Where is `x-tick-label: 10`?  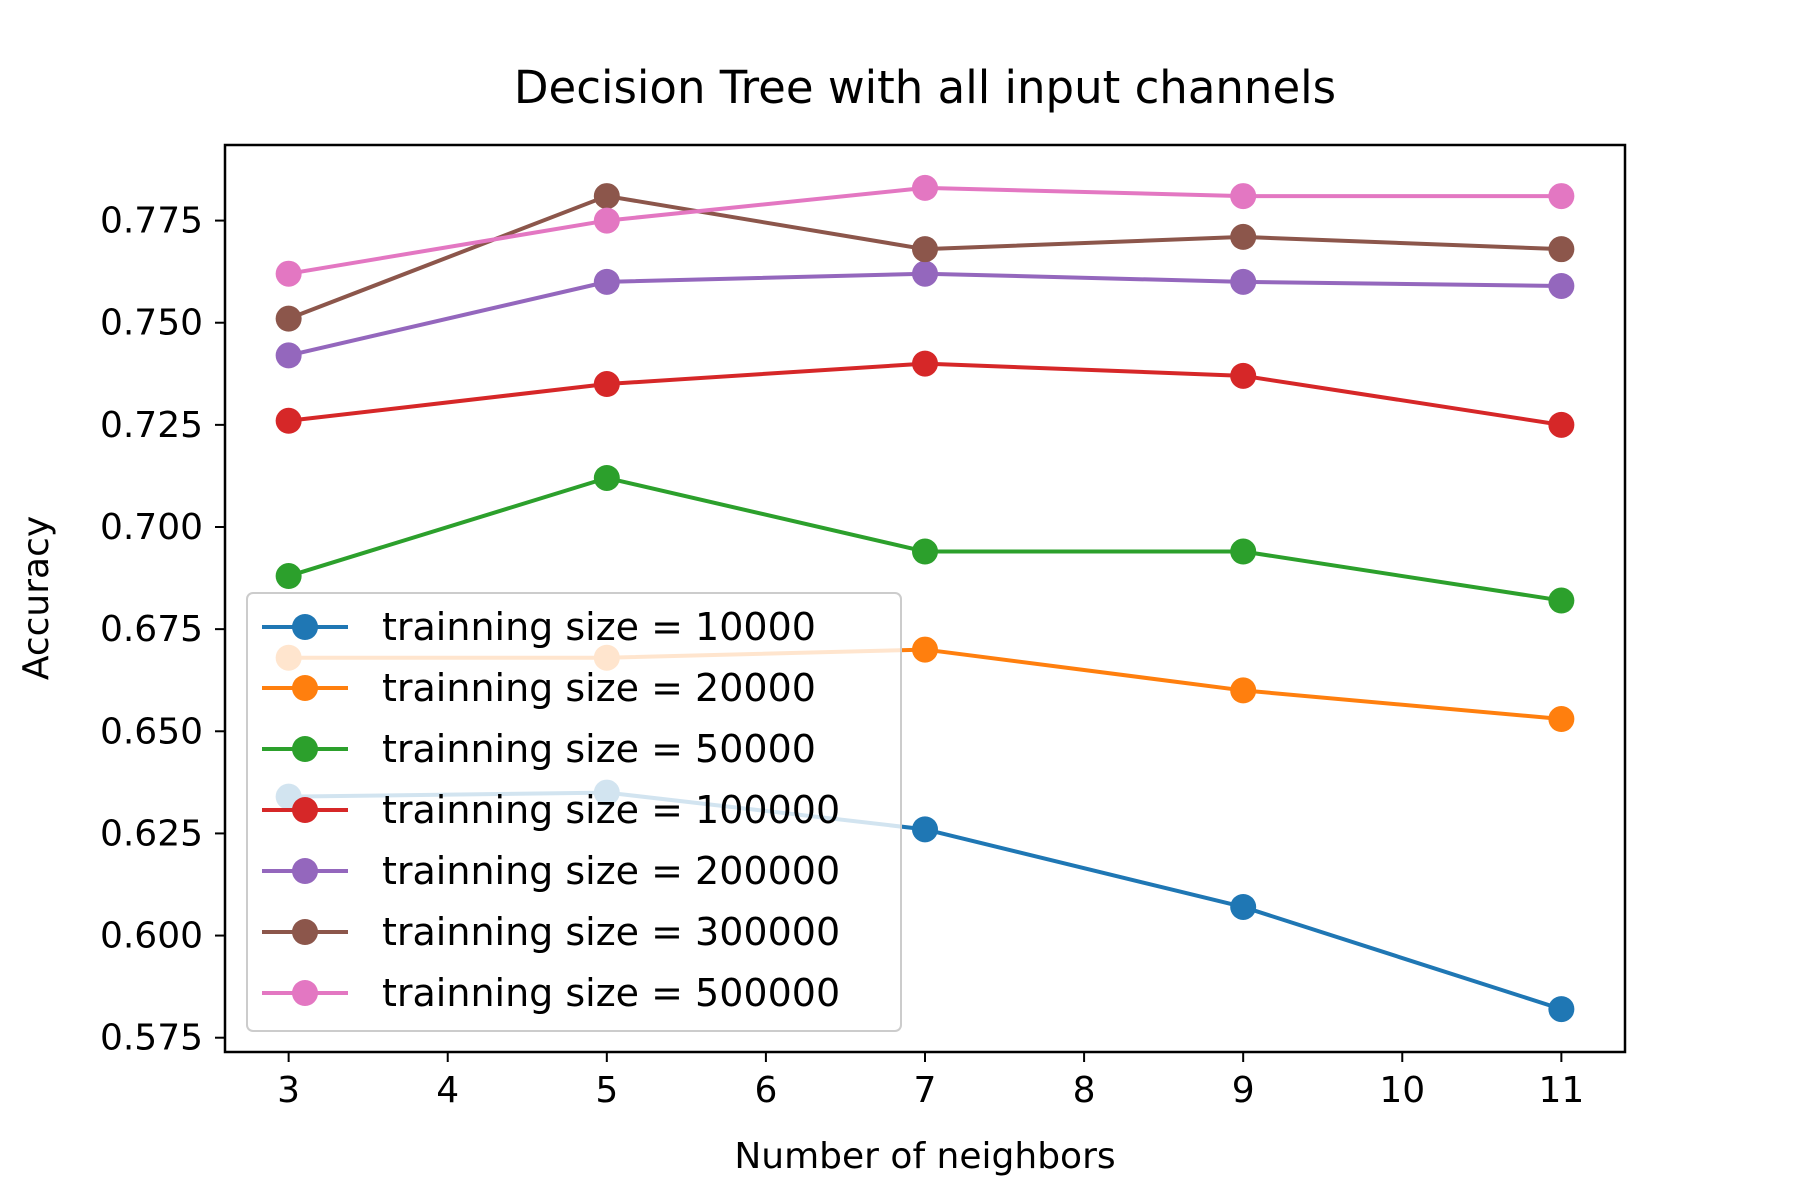 x-tick-label: 10 is located at coordinates (1402, 1090).